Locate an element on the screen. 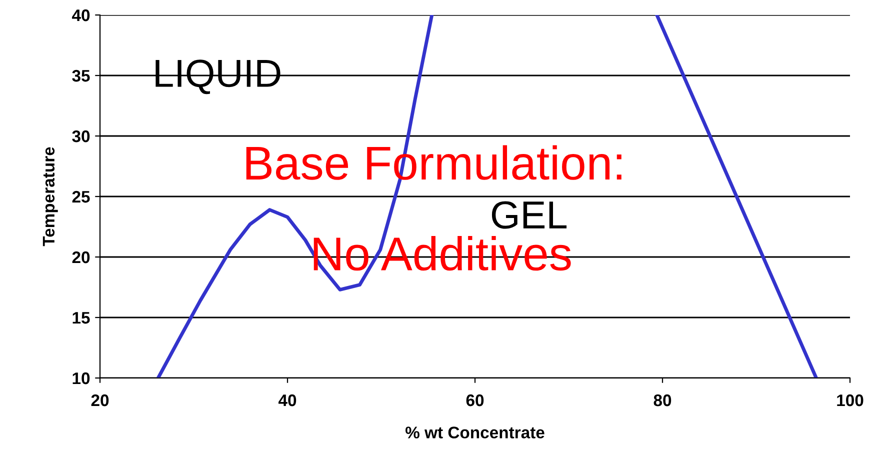  x-tick-label: 20 is located at coordinates (100, 400).